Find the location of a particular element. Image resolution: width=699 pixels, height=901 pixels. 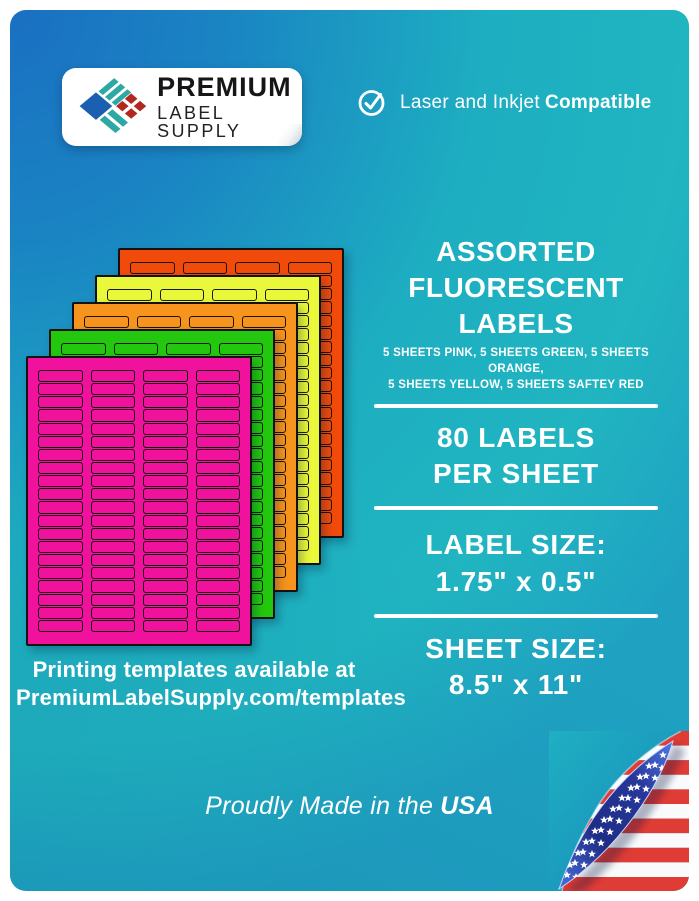

headline-line1: ASSORTED is located at coordinates (516, 251).